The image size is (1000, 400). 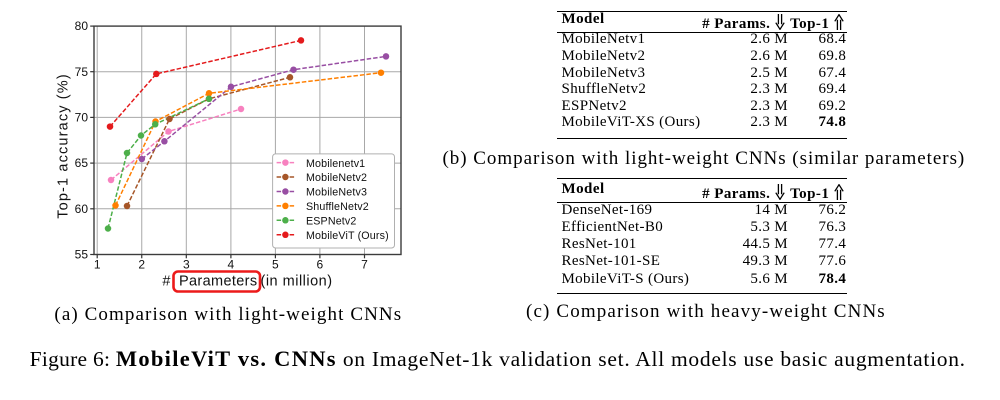 I want to click on svg-text: 6, so click(x=320, y=265).